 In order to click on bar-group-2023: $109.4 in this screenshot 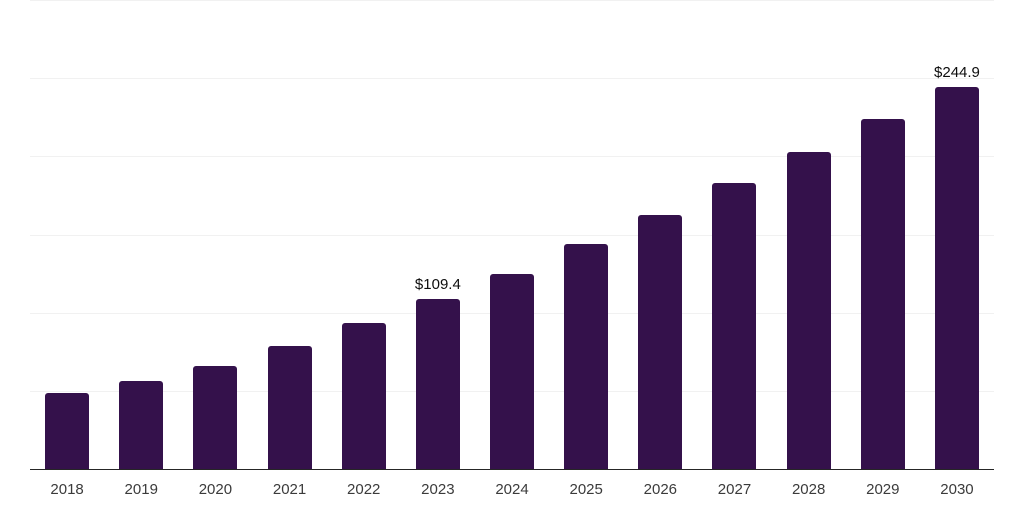, I will do `click(438, 235)`.